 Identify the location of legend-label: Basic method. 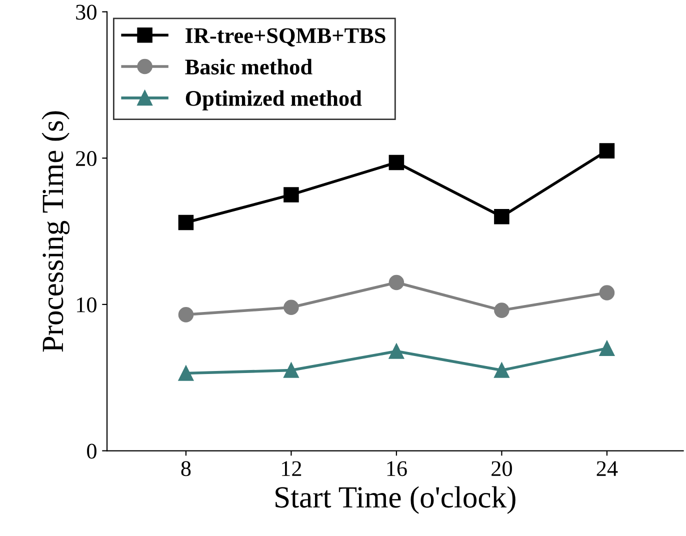
(248, 66).